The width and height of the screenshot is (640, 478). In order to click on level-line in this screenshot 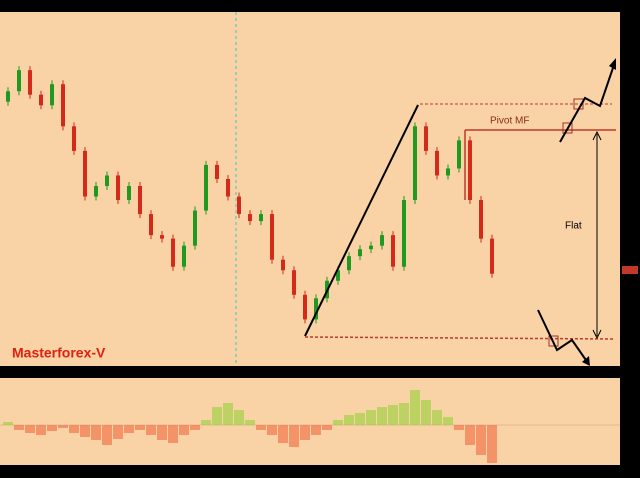, I will do `click(460, 338)`.